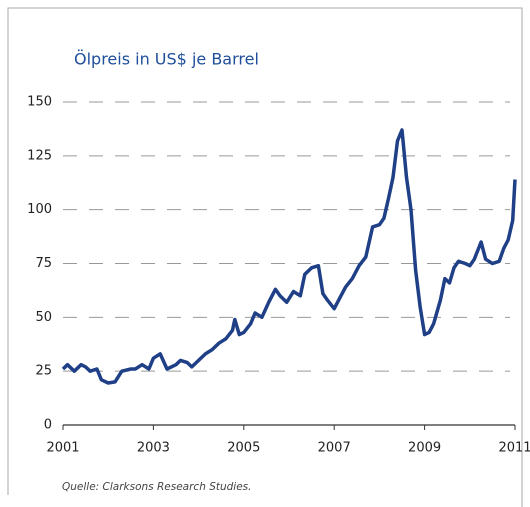 The image size is (530, 507). Describe the element at coordinates (156, 487) in the screenshot. I see `source-note: Quelle: Clarksons Research Studies.` at that location.